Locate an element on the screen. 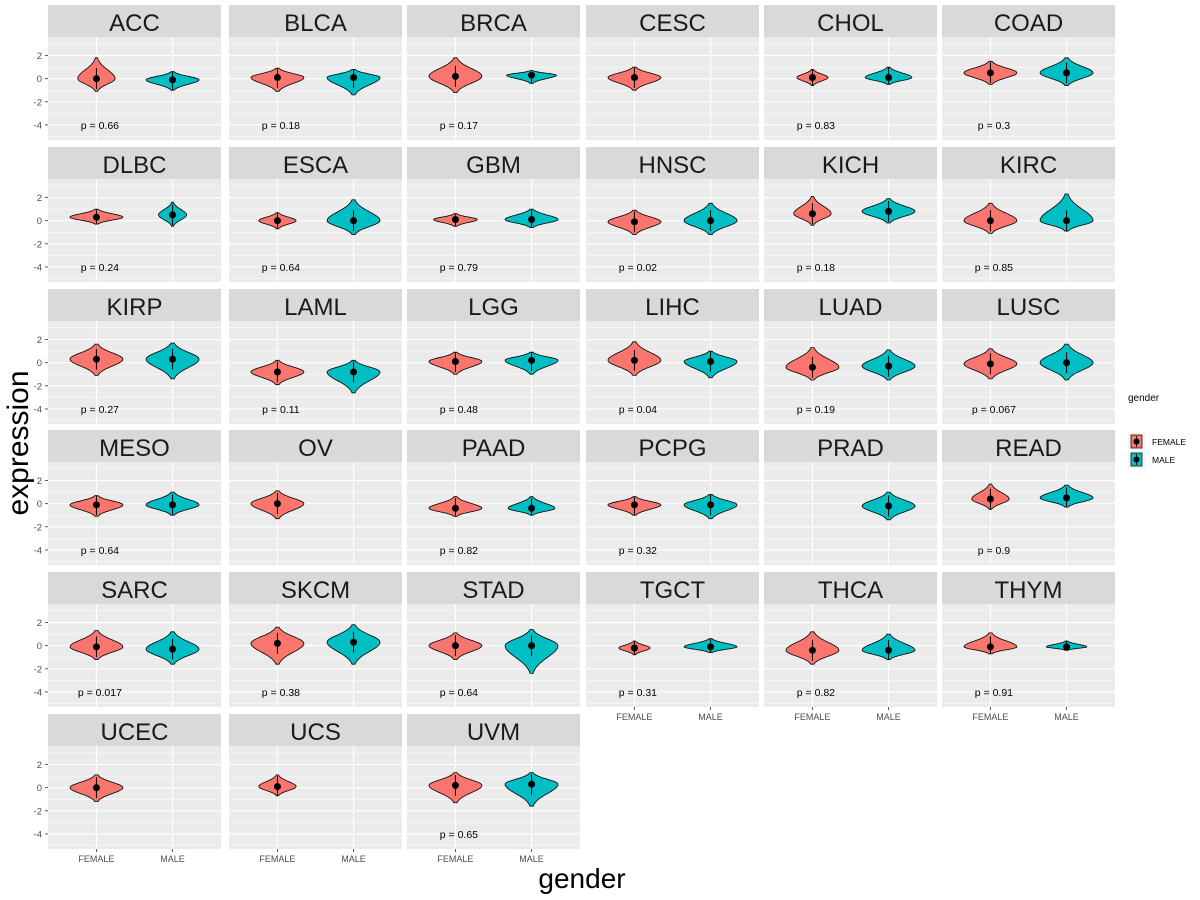 The image size is (1200, 900). x-axis-label: gender is located at coordinates (581, 878).